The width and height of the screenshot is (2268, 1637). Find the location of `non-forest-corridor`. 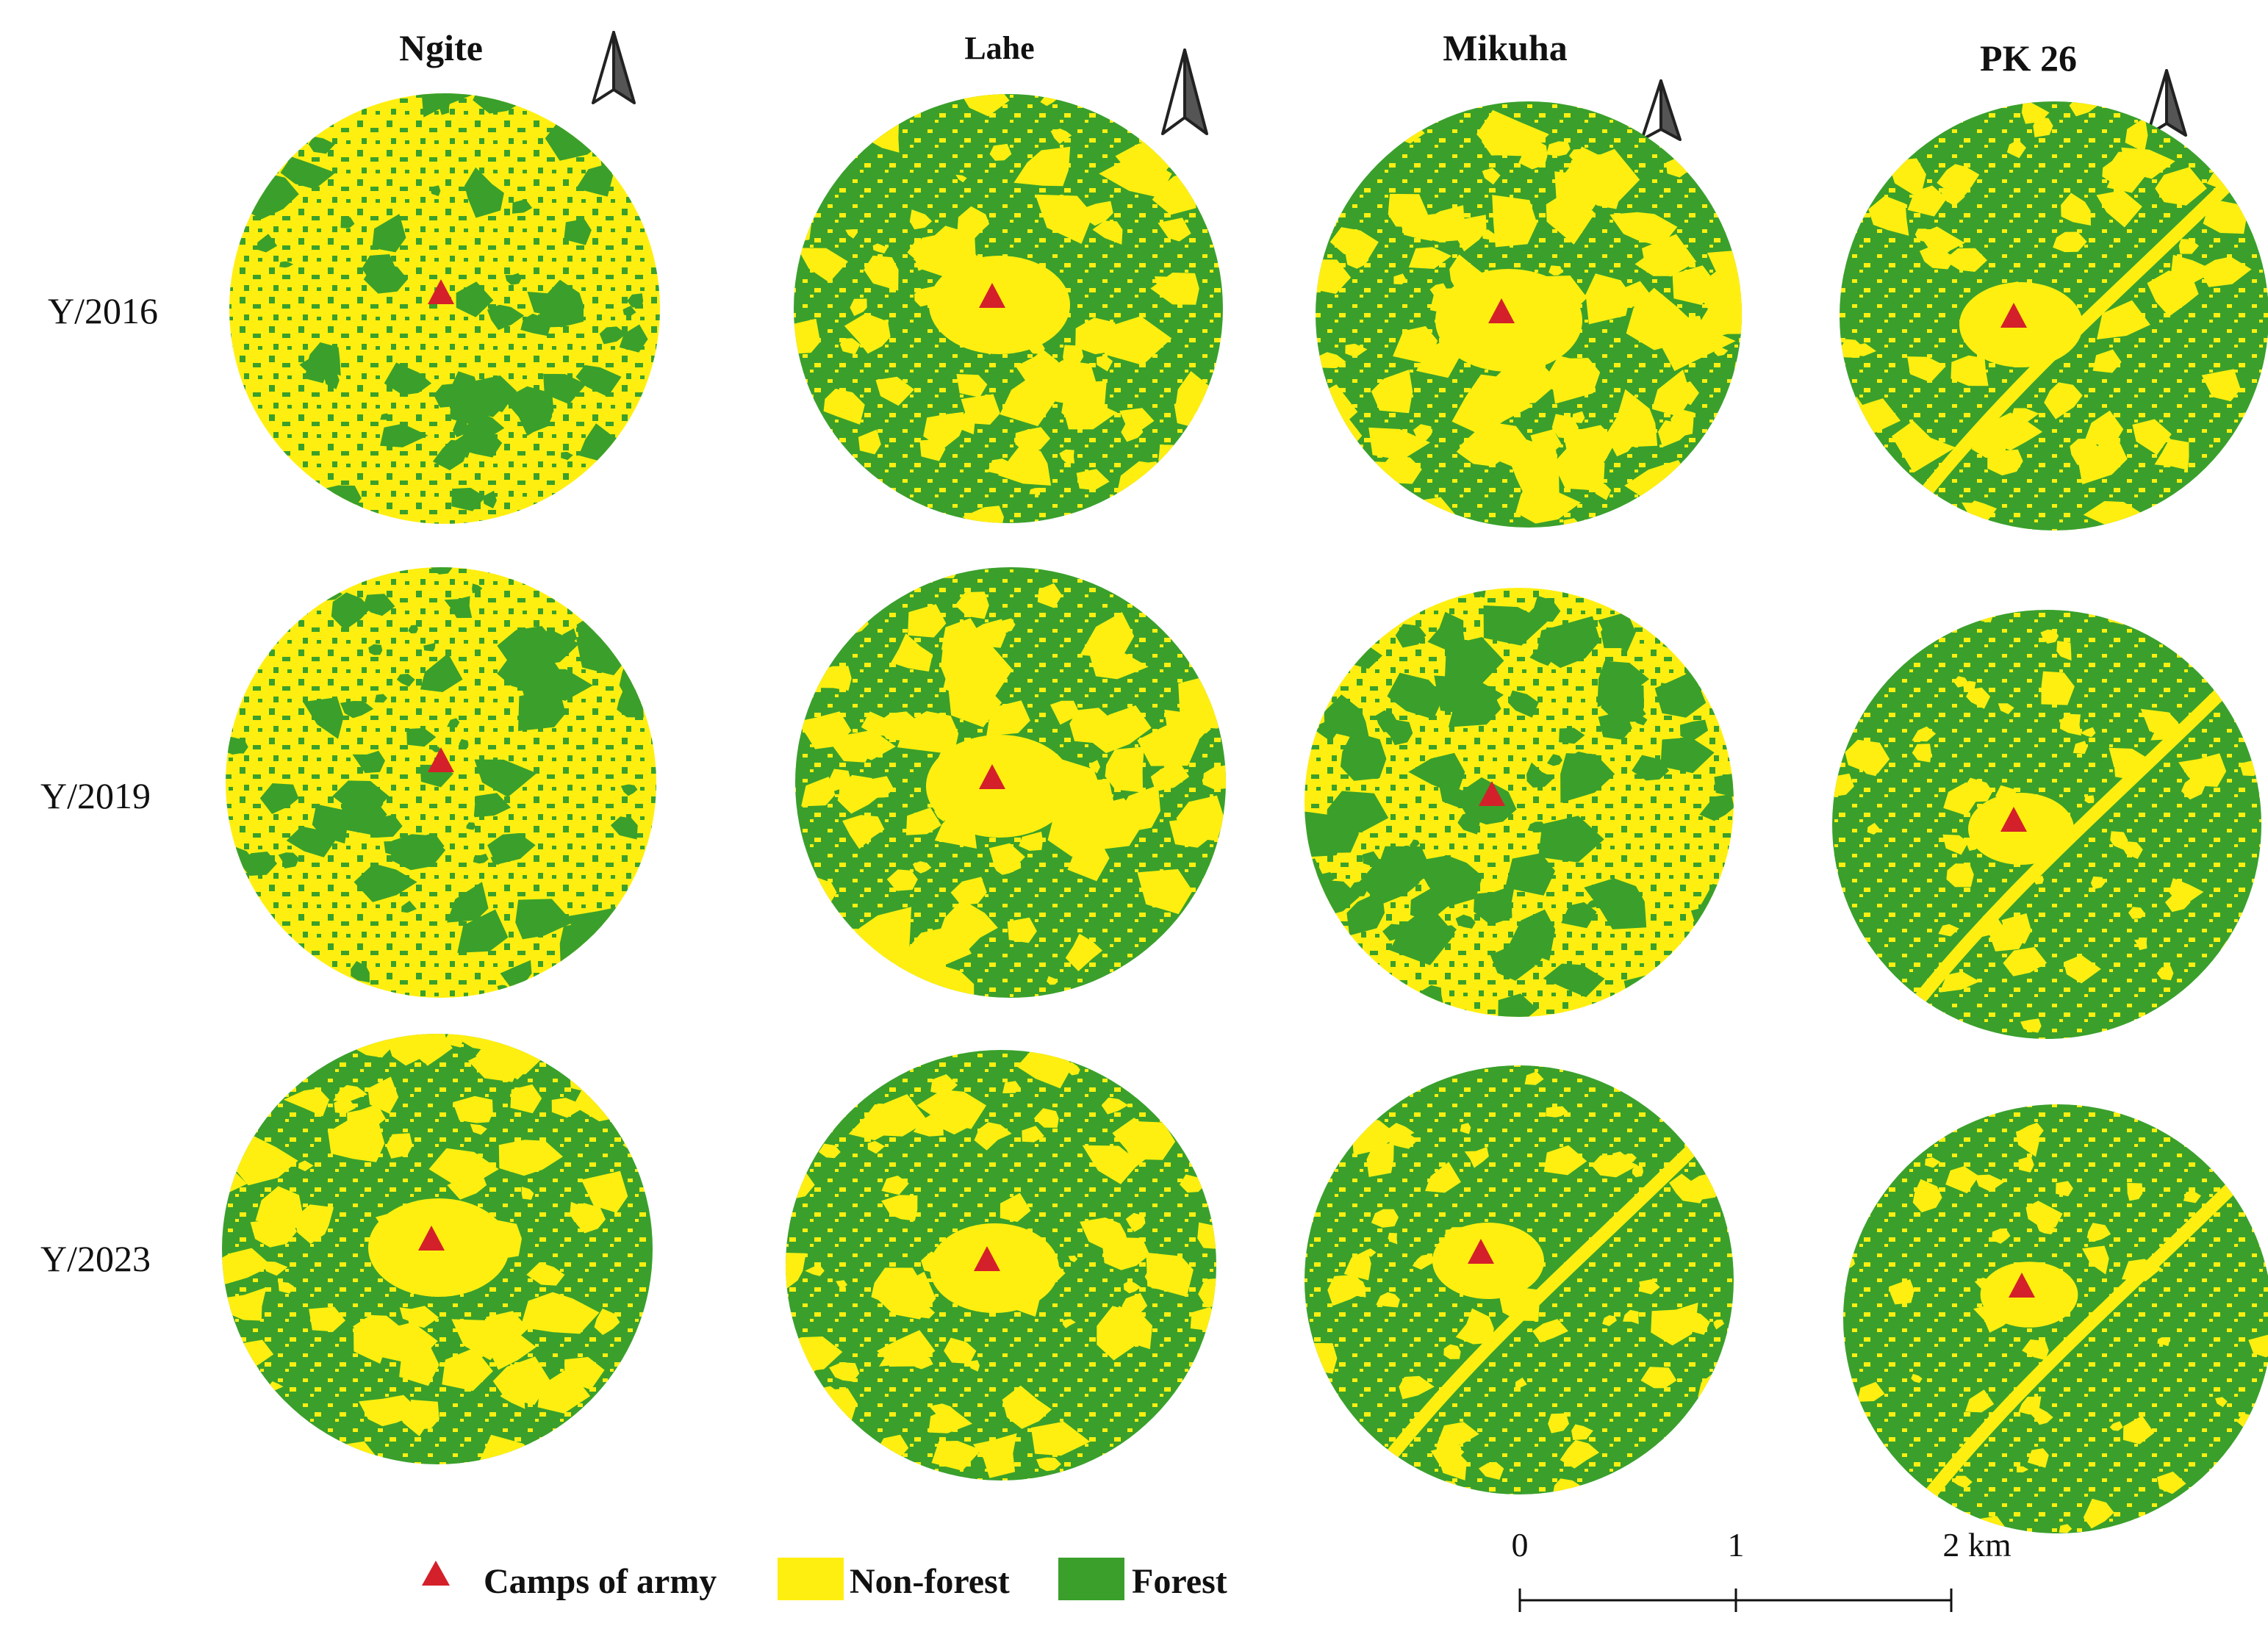

non-forest-corridor is located at coordinates (2084, 1340).